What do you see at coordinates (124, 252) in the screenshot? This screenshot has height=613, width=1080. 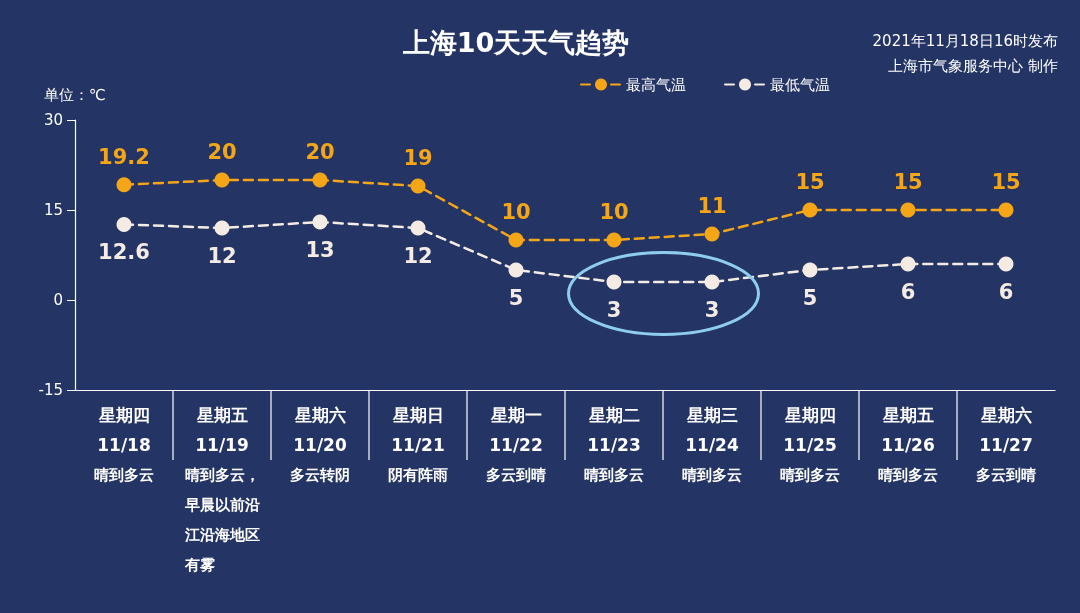 I see `data-label: 12.6` at bounding box center [124, 252].